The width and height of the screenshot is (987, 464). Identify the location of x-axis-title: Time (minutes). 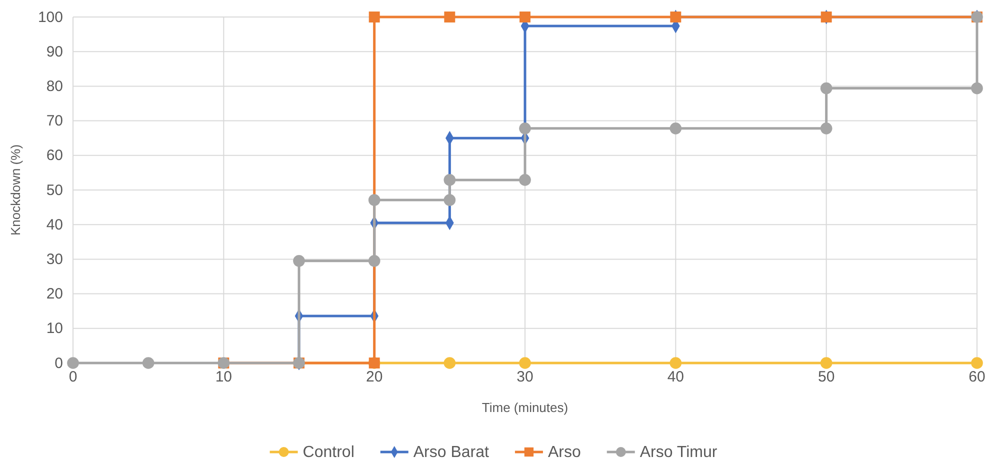
(525, 407).